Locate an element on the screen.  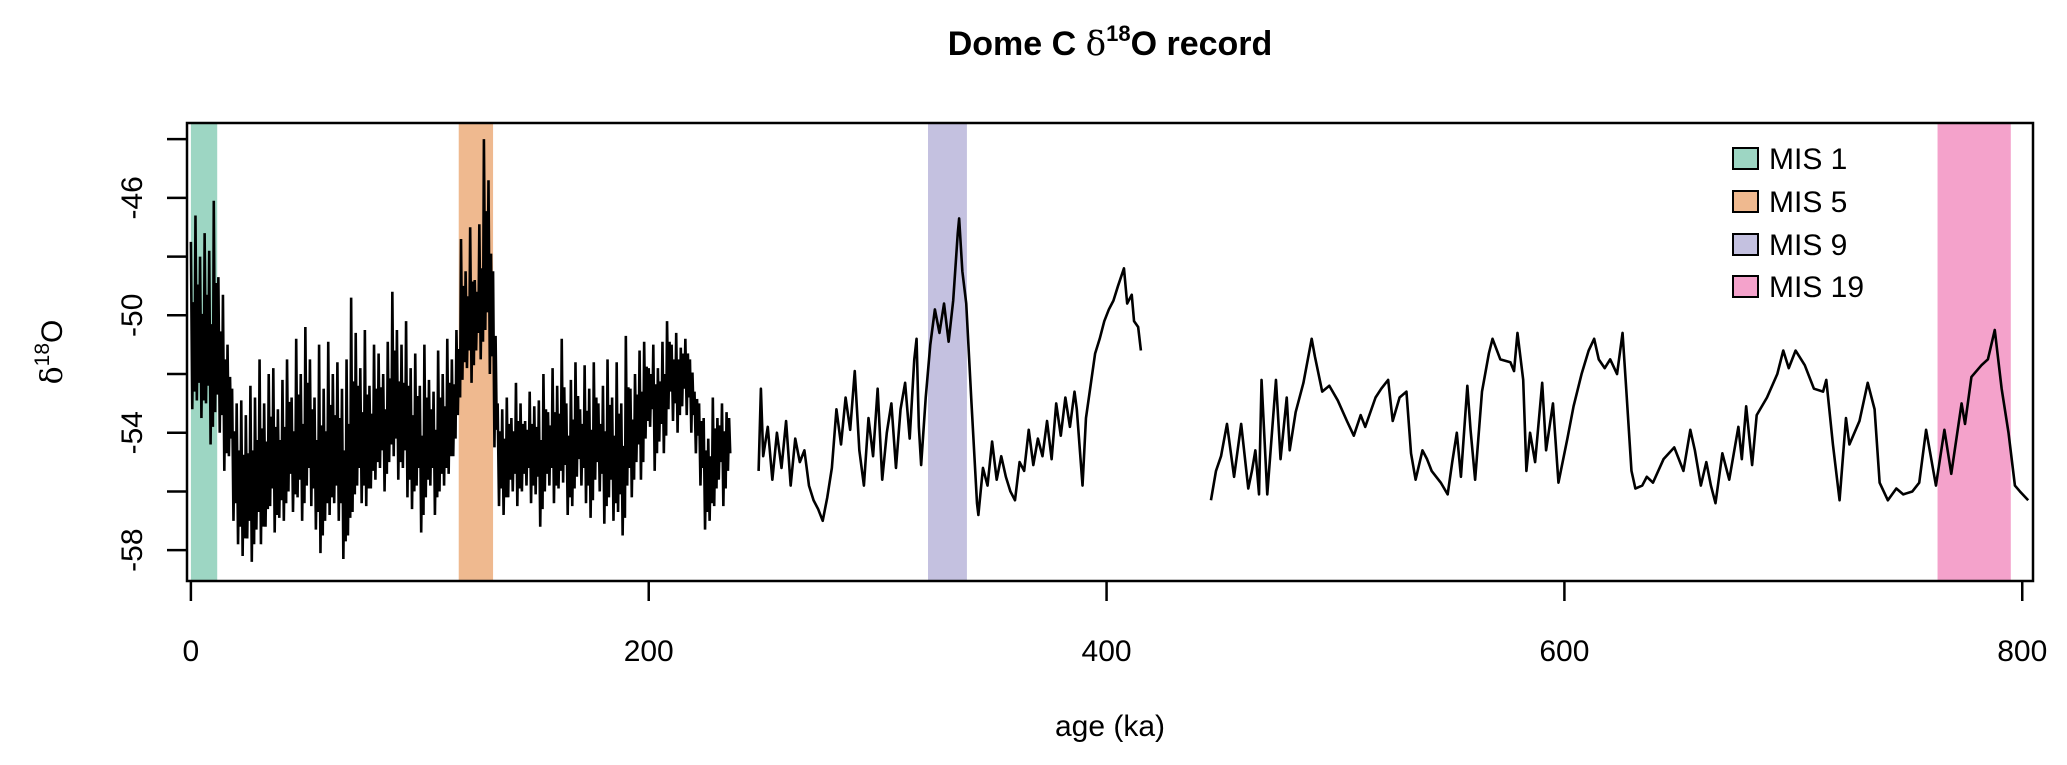
x-axis: 0 200 400 600 800 is located at coordinates (1115, 624).